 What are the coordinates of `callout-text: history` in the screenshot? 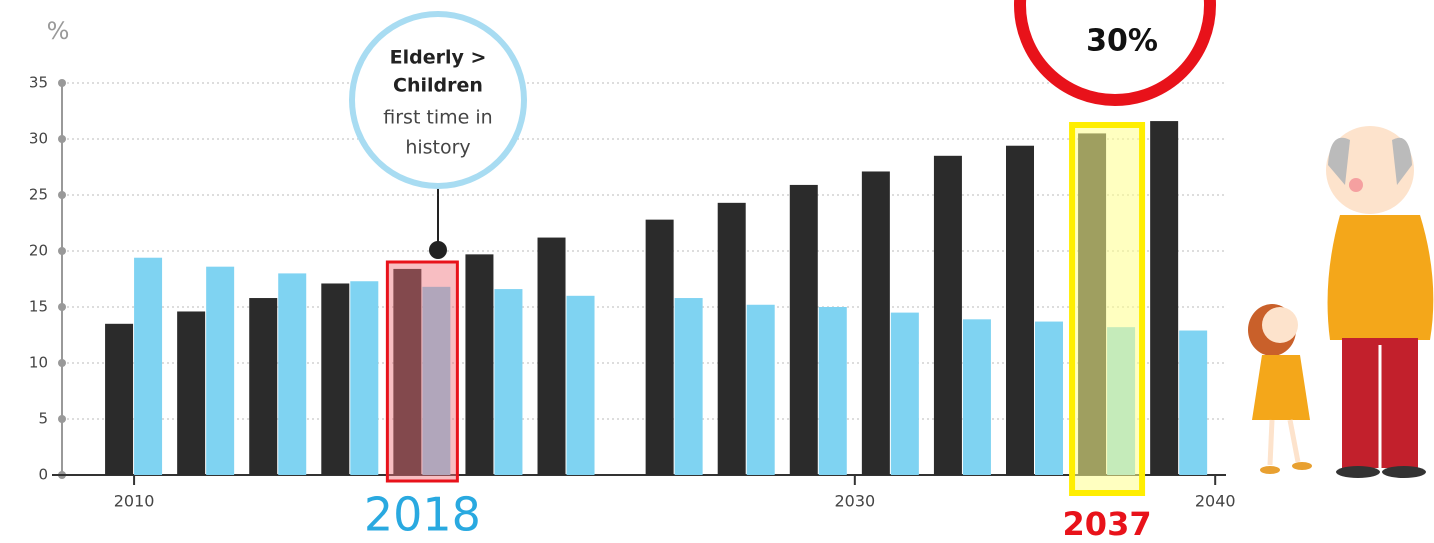 It's located at (437, 148).